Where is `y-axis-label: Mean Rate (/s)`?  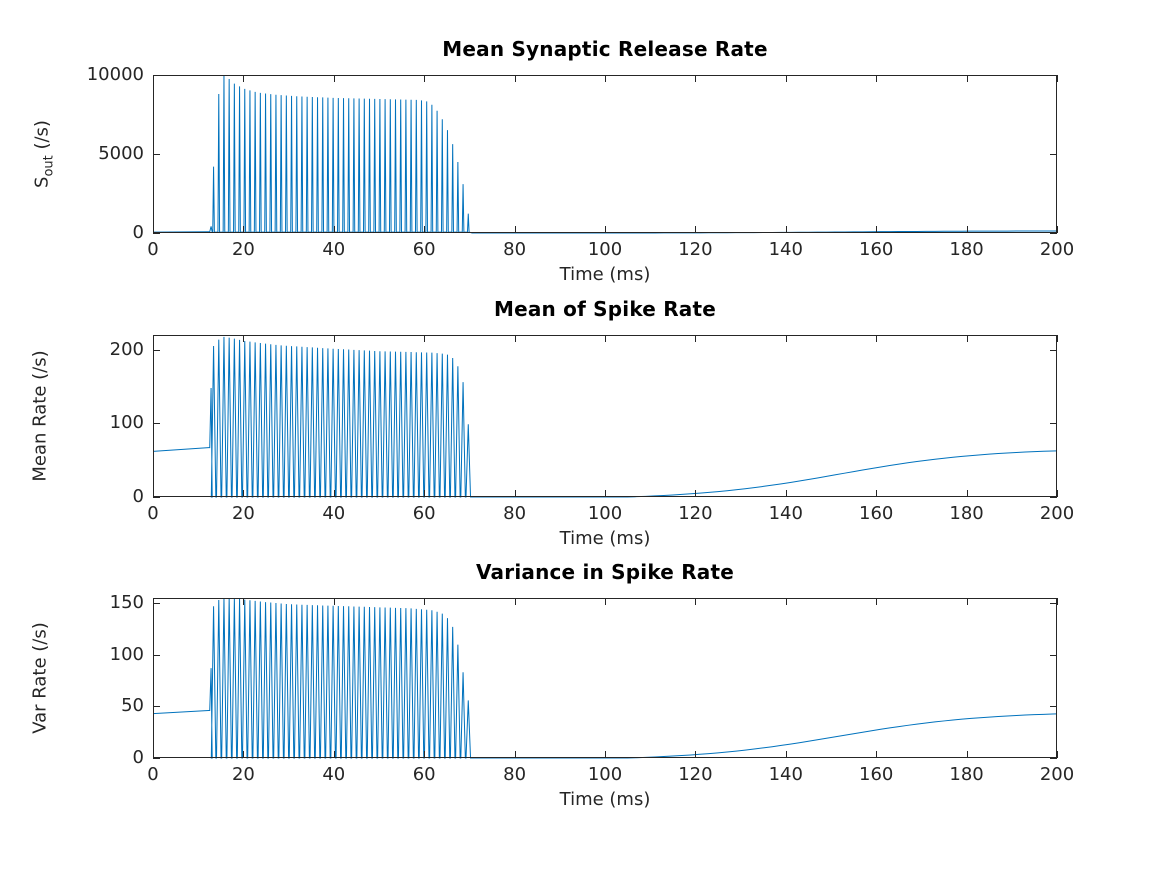 y-axis-label: Mean Rate (/s) is located at coordinates (40, 416).